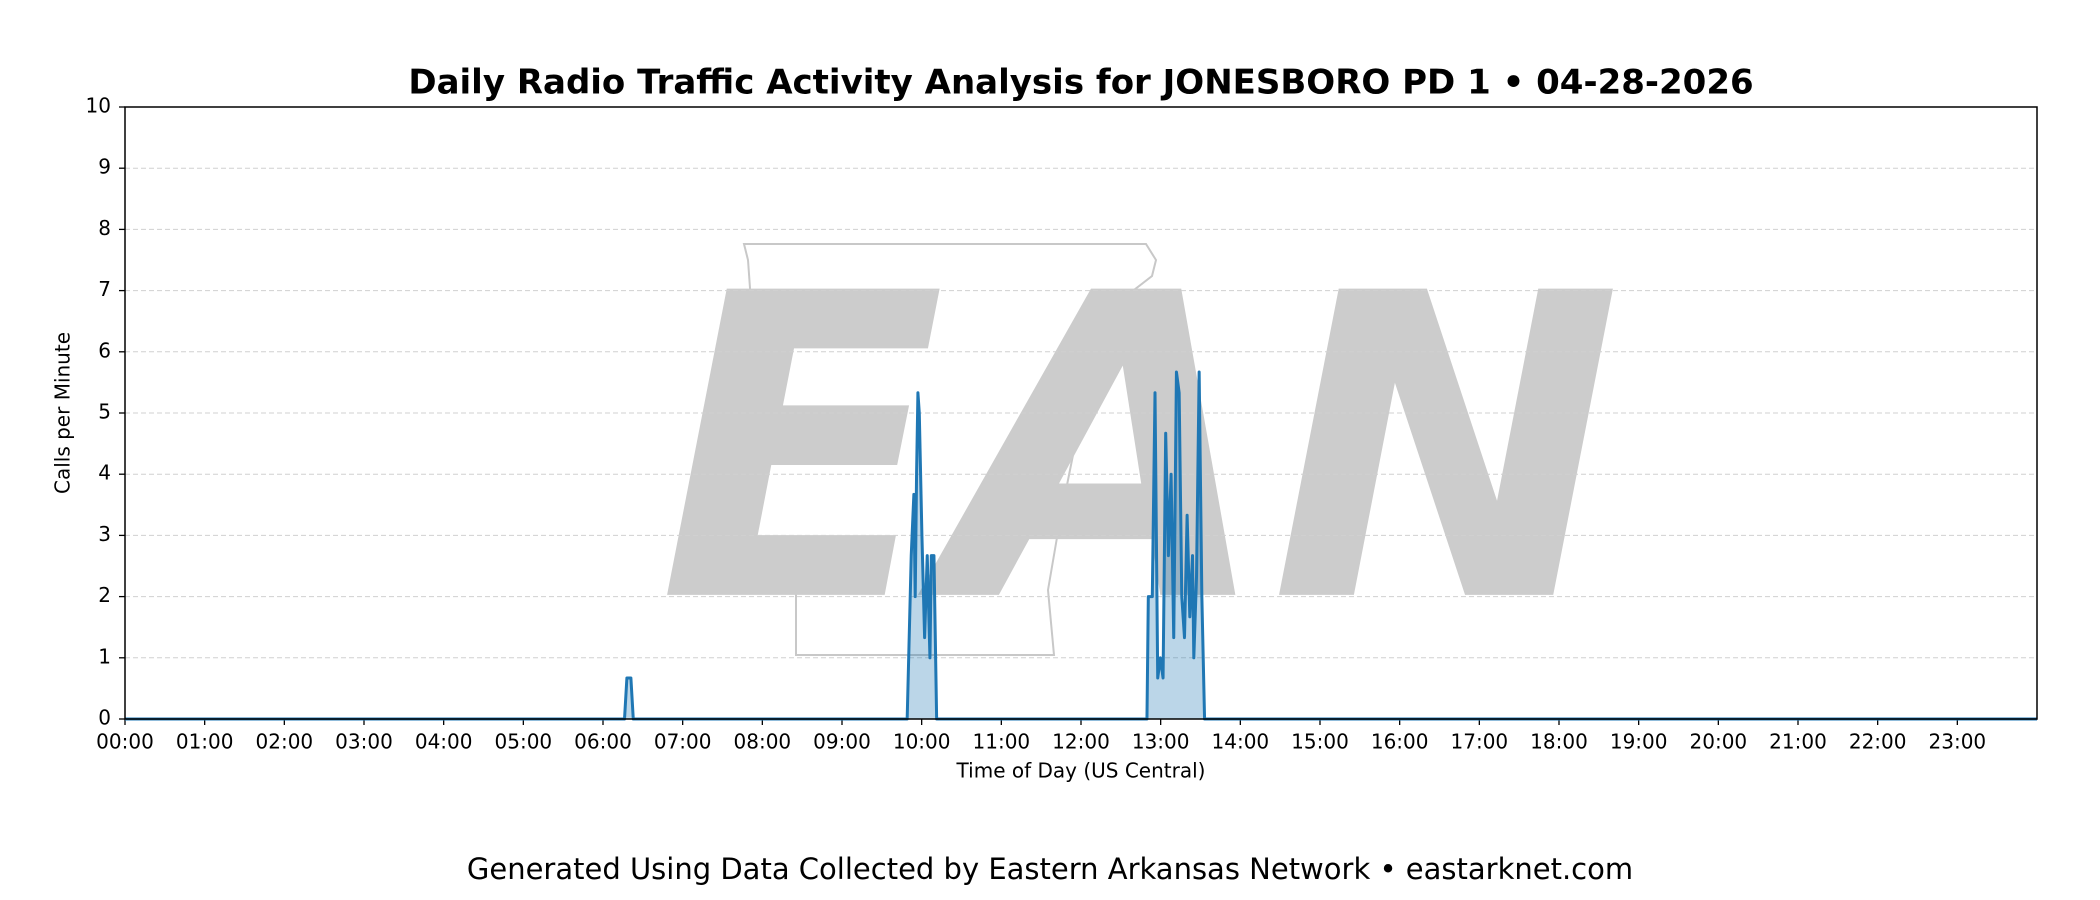  I want to click on x-axis-label: Time of Day (US Central), so click(1081, 771).